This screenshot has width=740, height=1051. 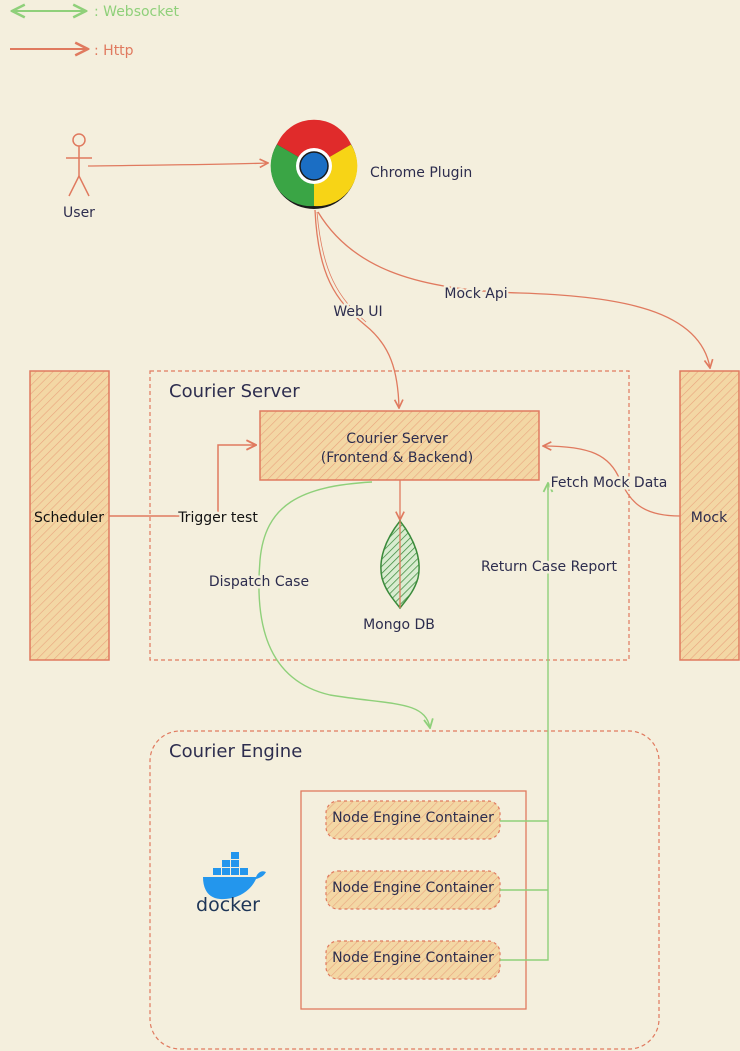 I want to click on edge-return-case-report, so click(x=524, y=723).